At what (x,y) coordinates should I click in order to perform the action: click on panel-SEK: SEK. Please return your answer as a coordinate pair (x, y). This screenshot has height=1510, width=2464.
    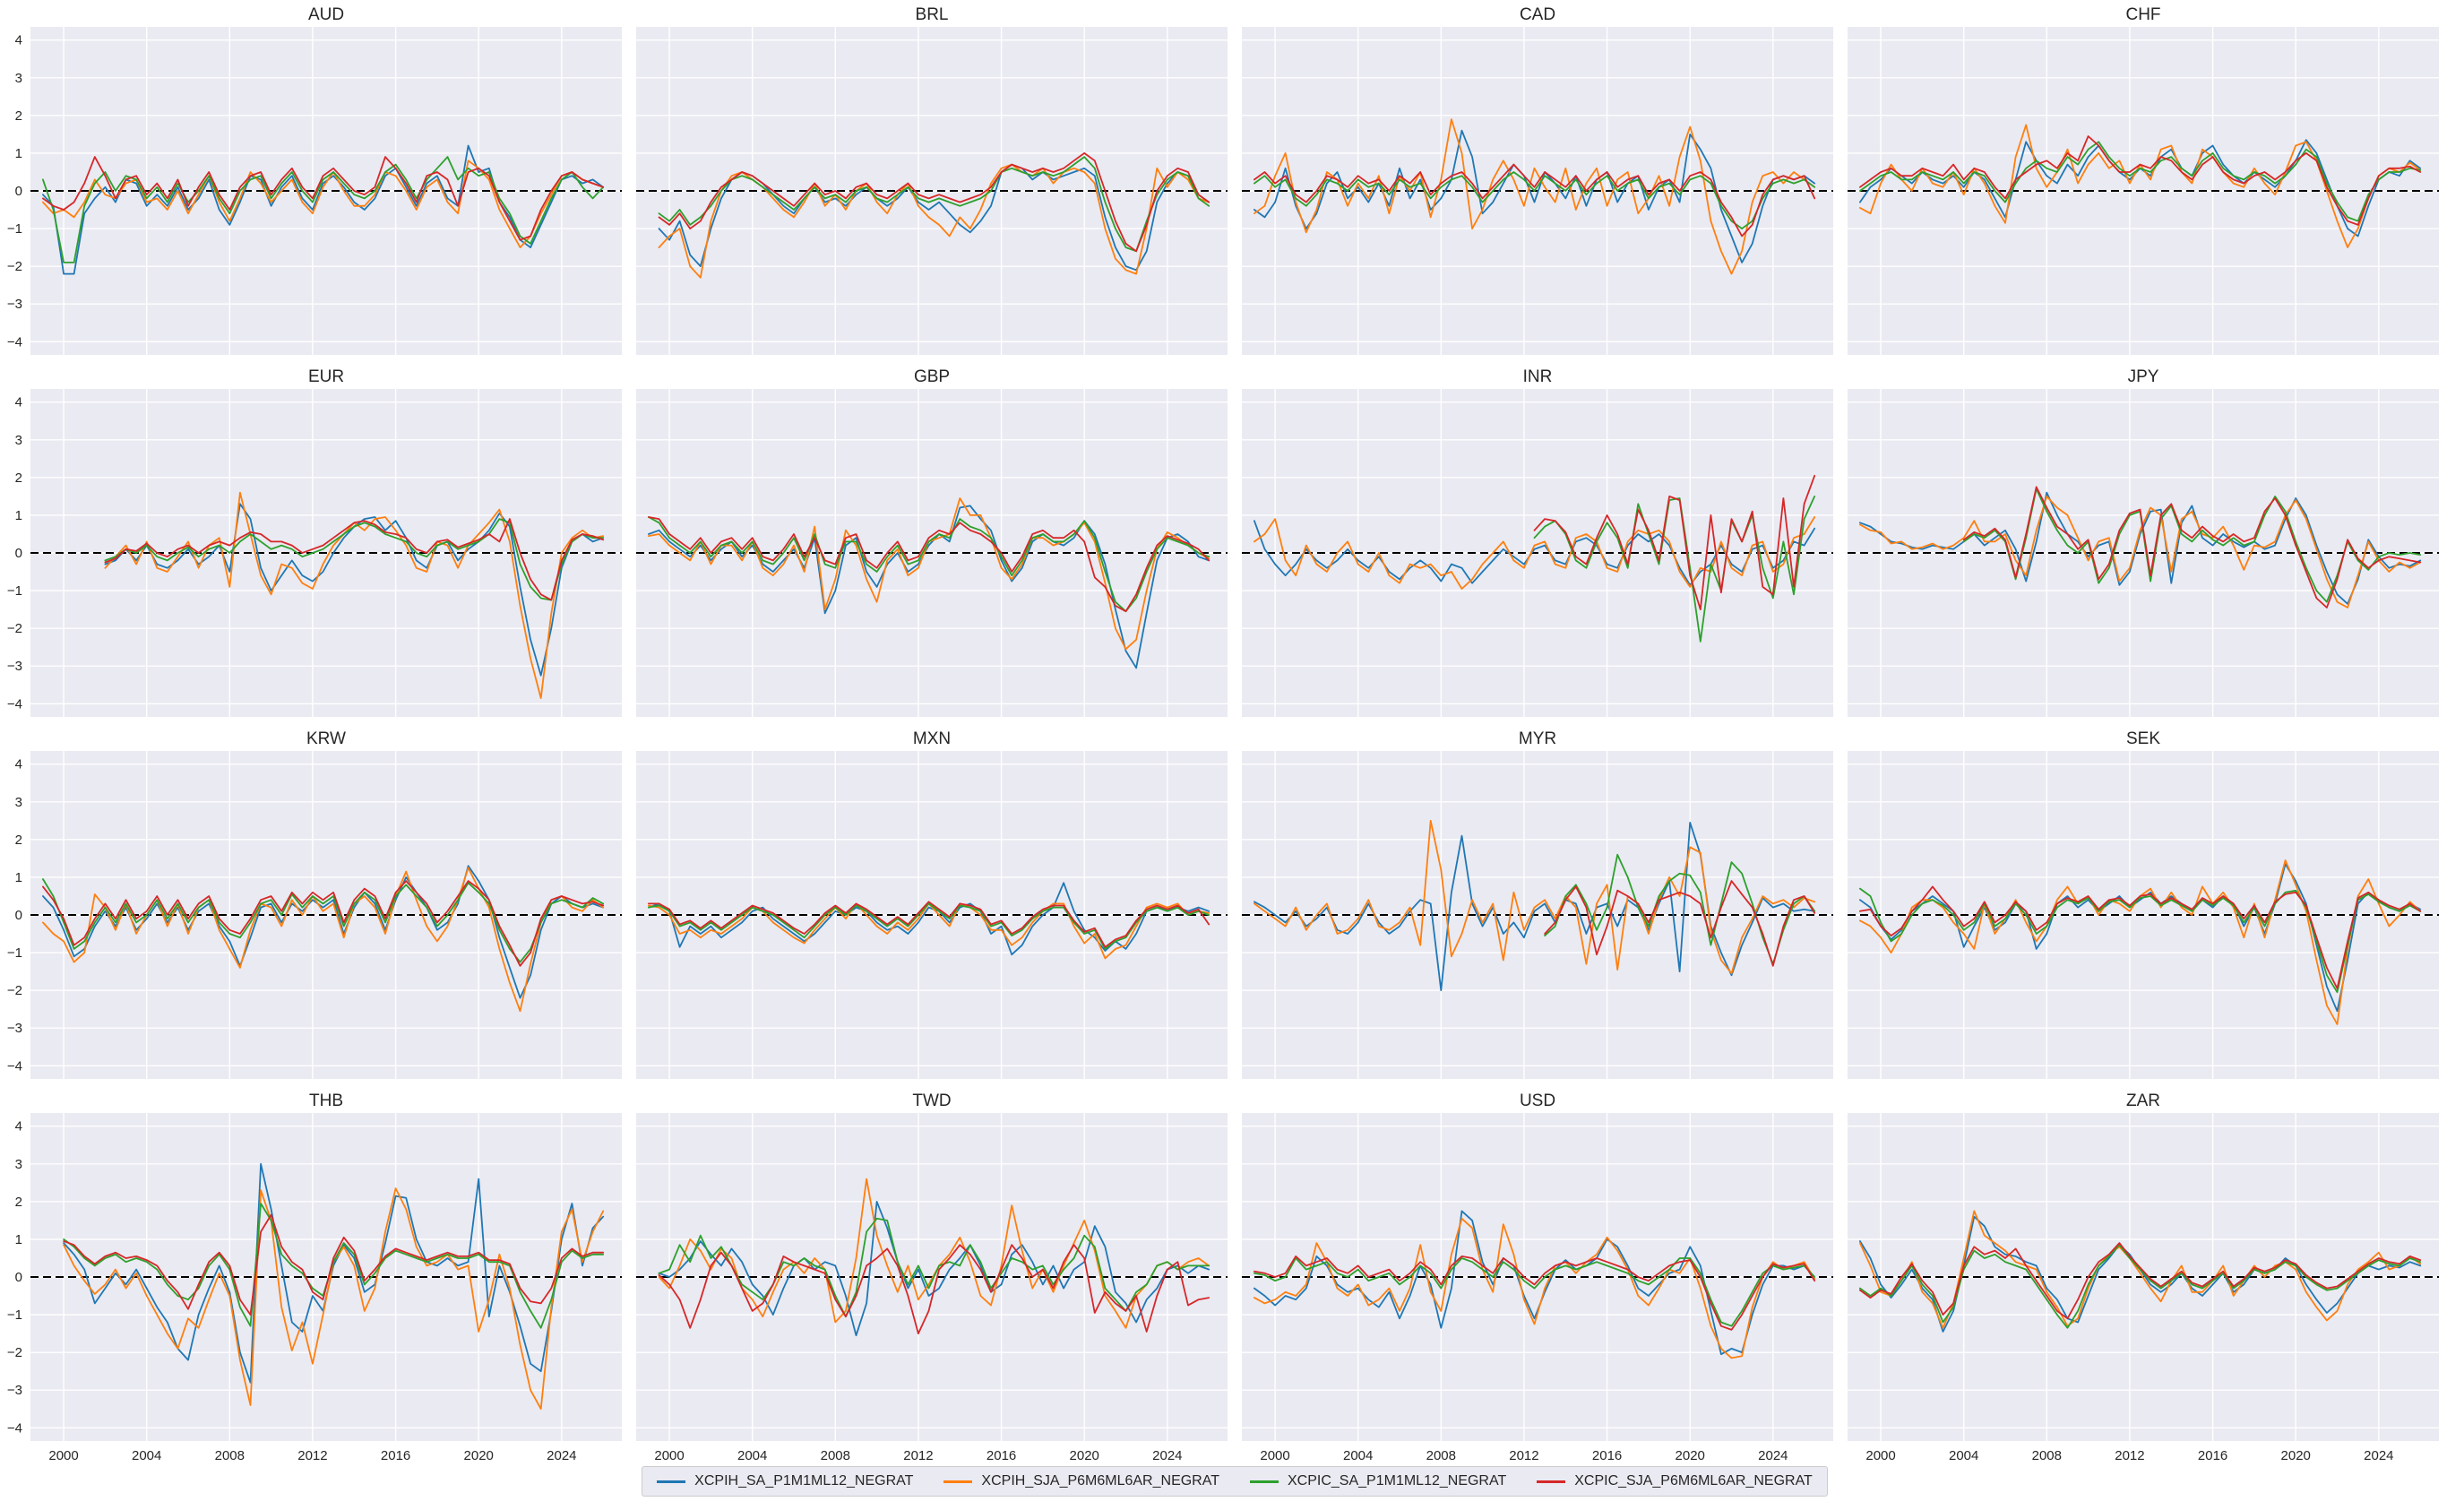
    Looking at the image, I should click on (2143, 904).